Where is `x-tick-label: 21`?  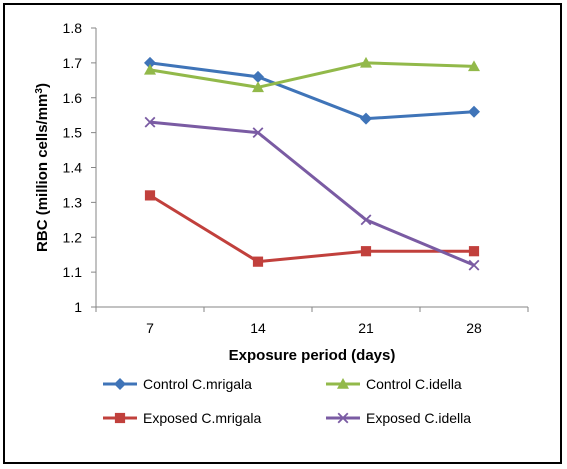
x-tick-label: 21 is located at coordinates (366, 328).